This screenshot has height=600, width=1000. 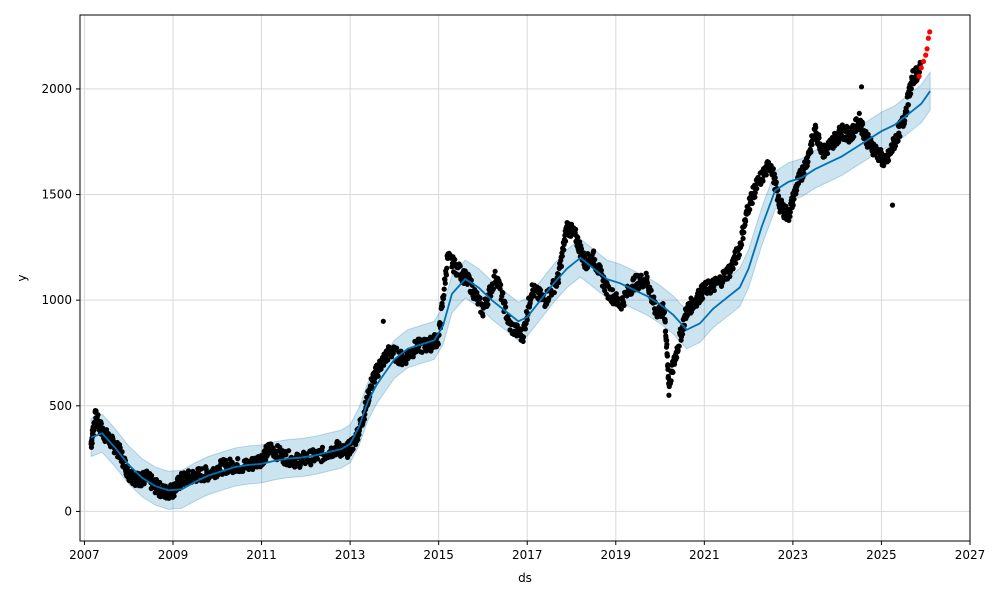 What do you see at coordinates (56, 195) in the screenshot?
I see `y-tick-label: 1500` at bounding box center [56, 195].